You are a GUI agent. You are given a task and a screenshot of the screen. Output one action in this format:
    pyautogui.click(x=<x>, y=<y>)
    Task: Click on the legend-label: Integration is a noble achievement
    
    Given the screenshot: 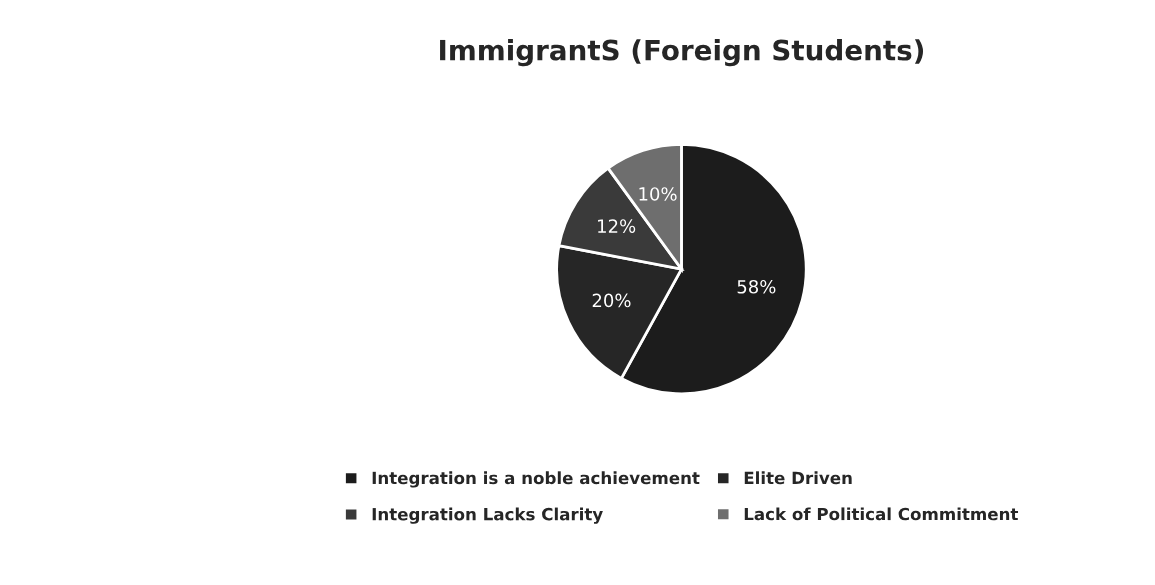 What is the action you would take?
    pyautogui.click(x=536, y=479)
    